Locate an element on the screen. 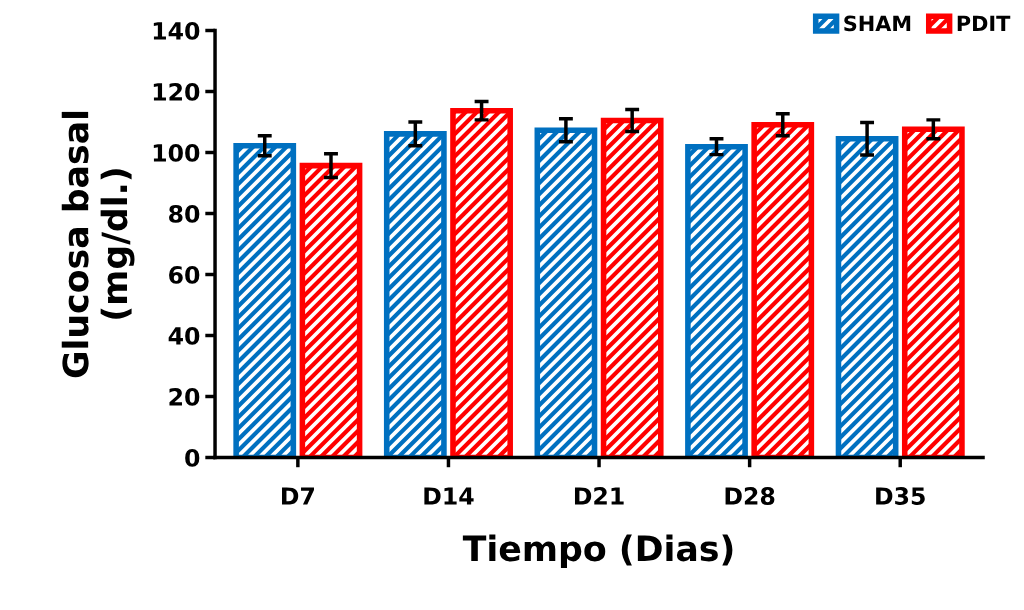 This screenshot has width=1024, height=610. y-axis-title: Glucosa basal (mg/dl.) is located at coordinates (98, 244).